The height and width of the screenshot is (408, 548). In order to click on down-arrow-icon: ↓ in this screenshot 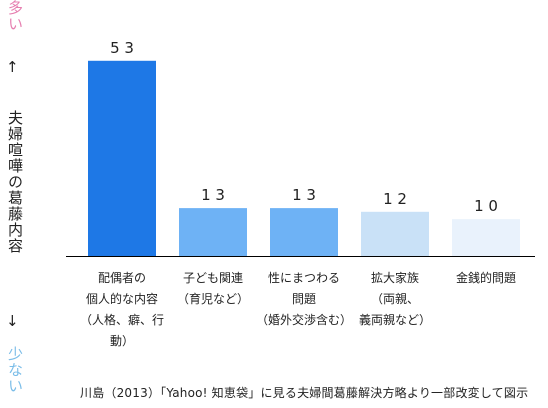, I will do `click(12, 321)`.